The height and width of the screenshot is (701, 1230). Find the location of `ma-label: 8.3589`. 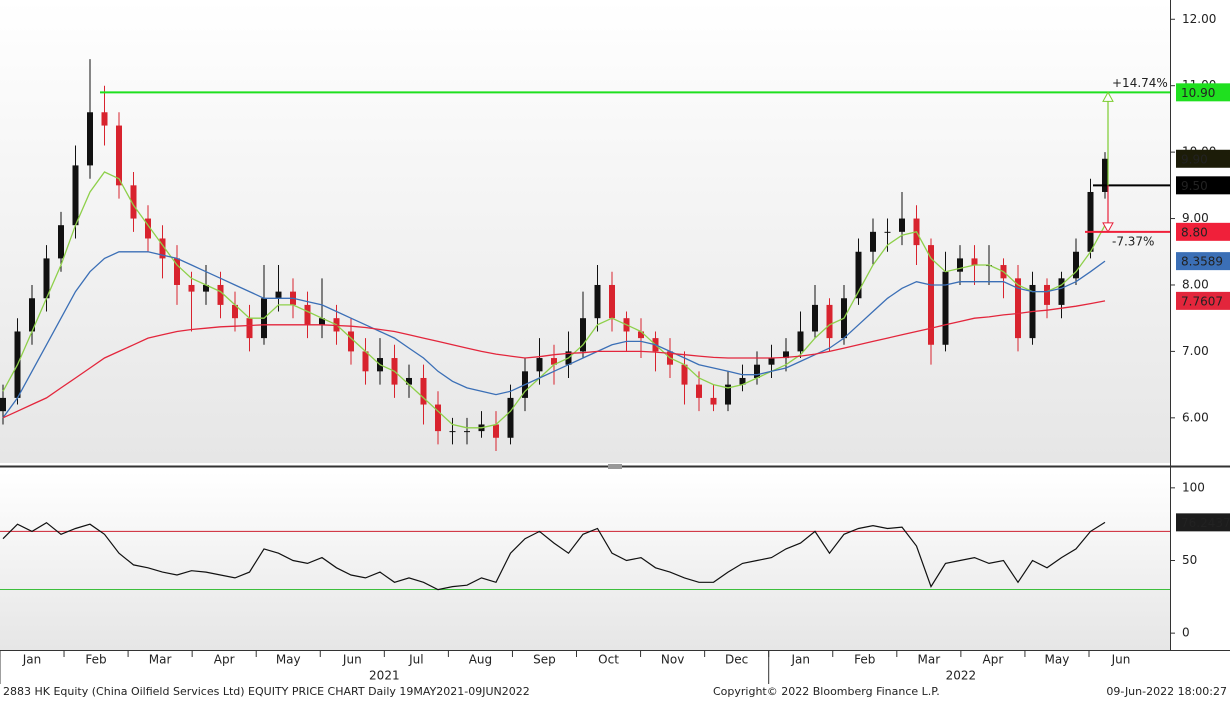

ma-label: 8.3589 is located at coordinates (1202, 262).